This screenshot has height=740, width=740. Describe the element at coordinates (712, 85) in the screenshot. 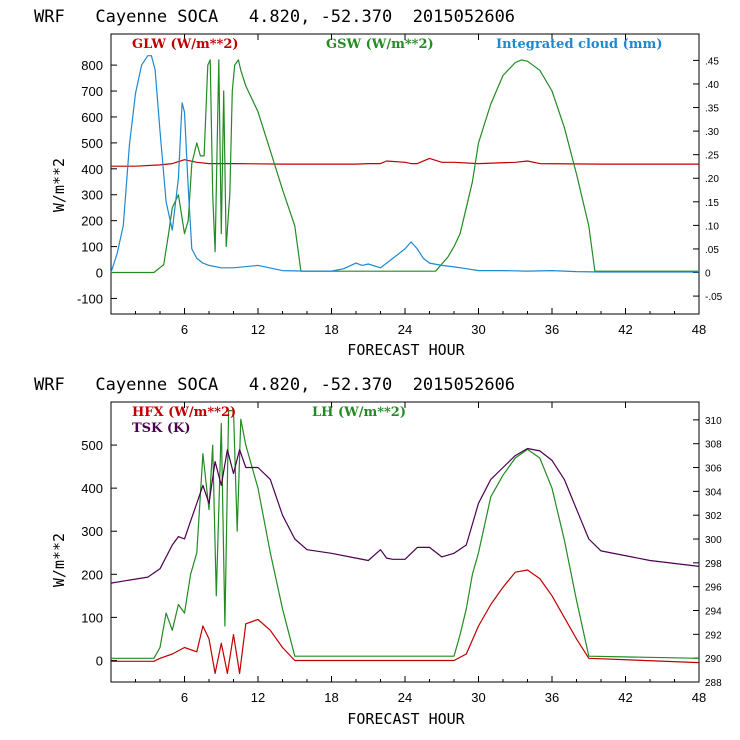

I see `y2-tick-label: .40` at that location.